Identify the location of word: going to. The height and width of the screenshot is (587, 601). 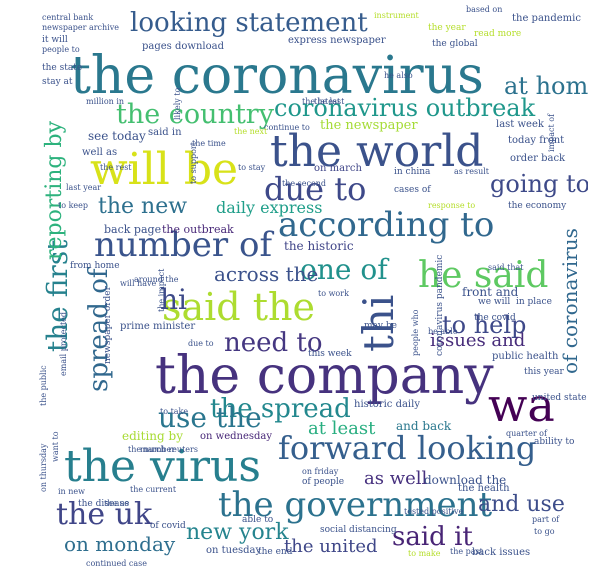
(539, 184).